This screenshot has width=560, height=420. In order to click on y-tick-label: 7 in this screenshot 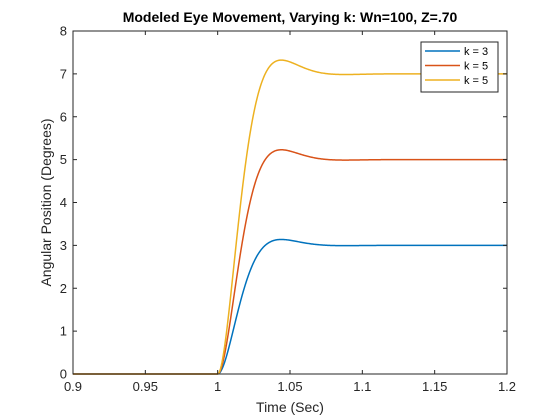, I will do `click(63, 73)`.